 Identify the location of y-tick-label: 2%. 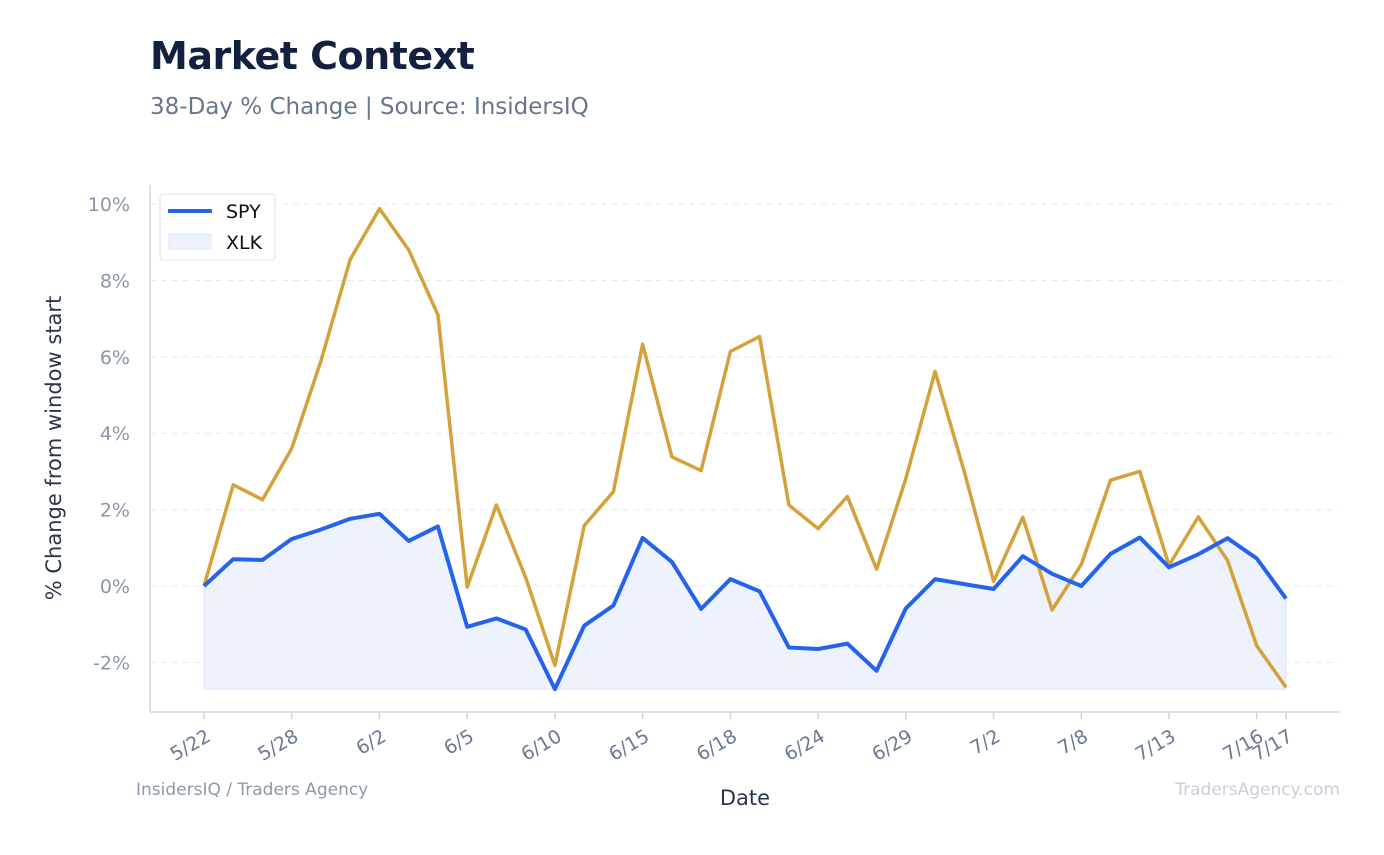
(115, 511).